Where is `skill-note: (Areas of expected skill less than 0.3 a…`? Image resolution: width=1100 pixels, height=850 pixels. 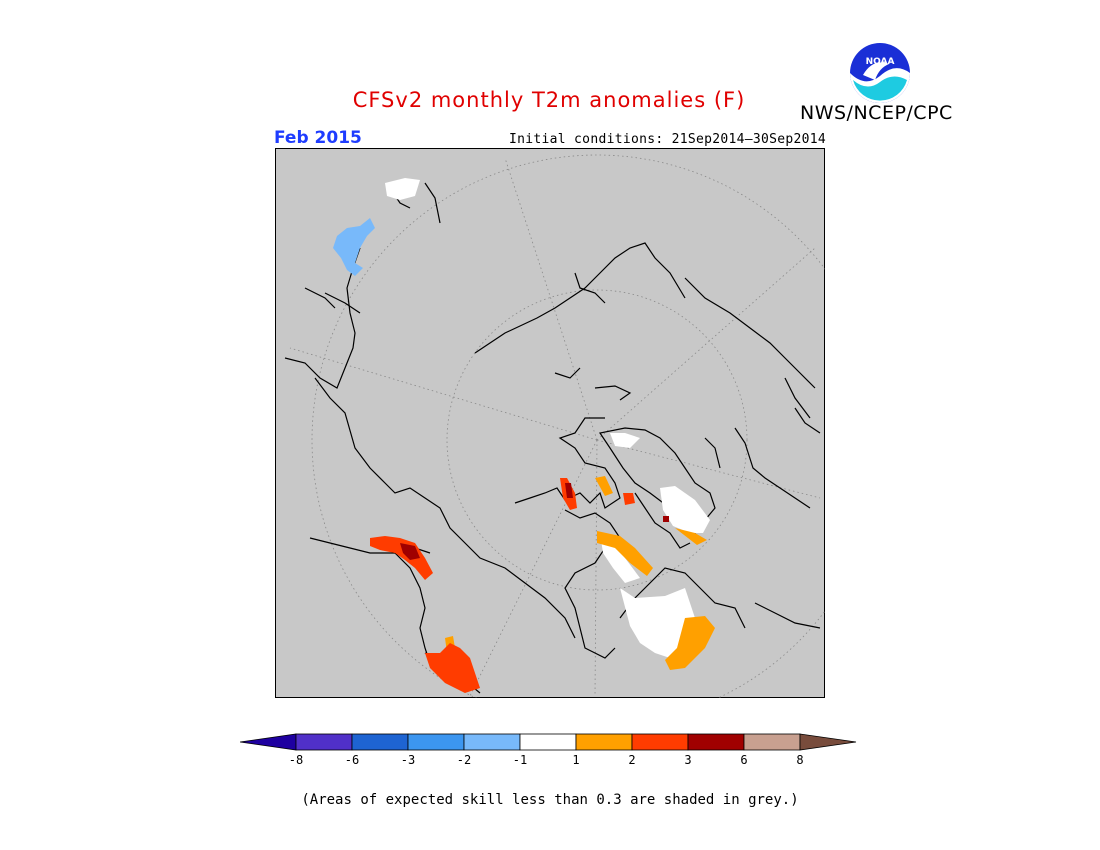
skill-note: (Areas of expected skill less than 0.3 a… is located at coordinates (550, 800).